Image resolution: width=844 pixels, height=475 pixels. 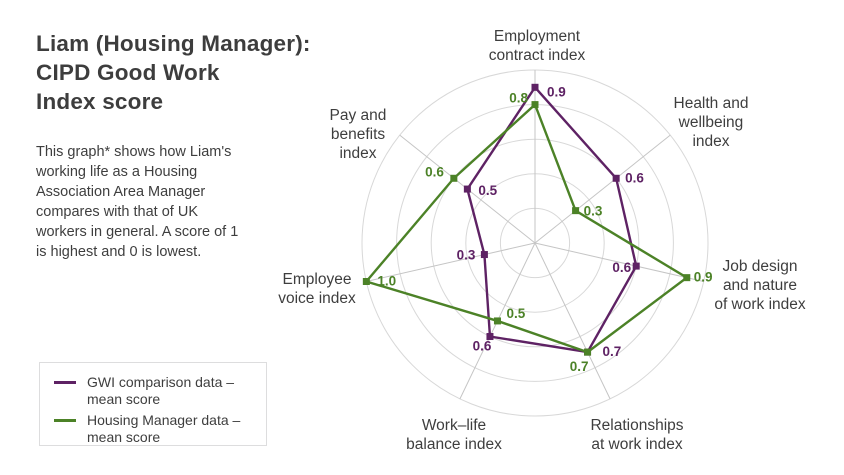 I want to click on axis-label: Work–life balance index, so click(x=454, y=435).